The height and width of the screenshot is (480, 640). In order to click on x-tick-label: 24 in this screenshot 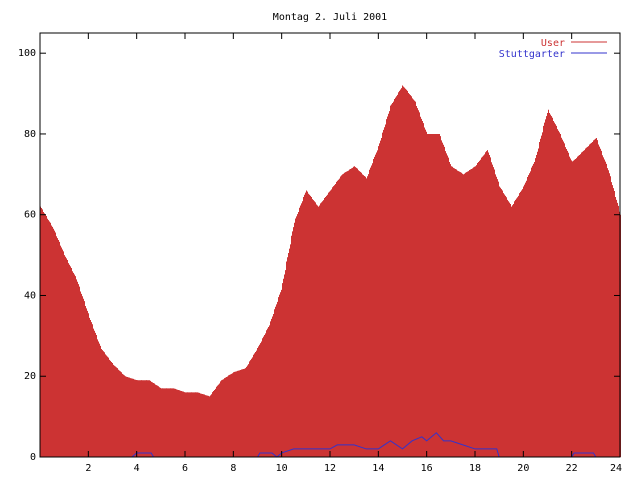, I will do `click(616, 468)`.